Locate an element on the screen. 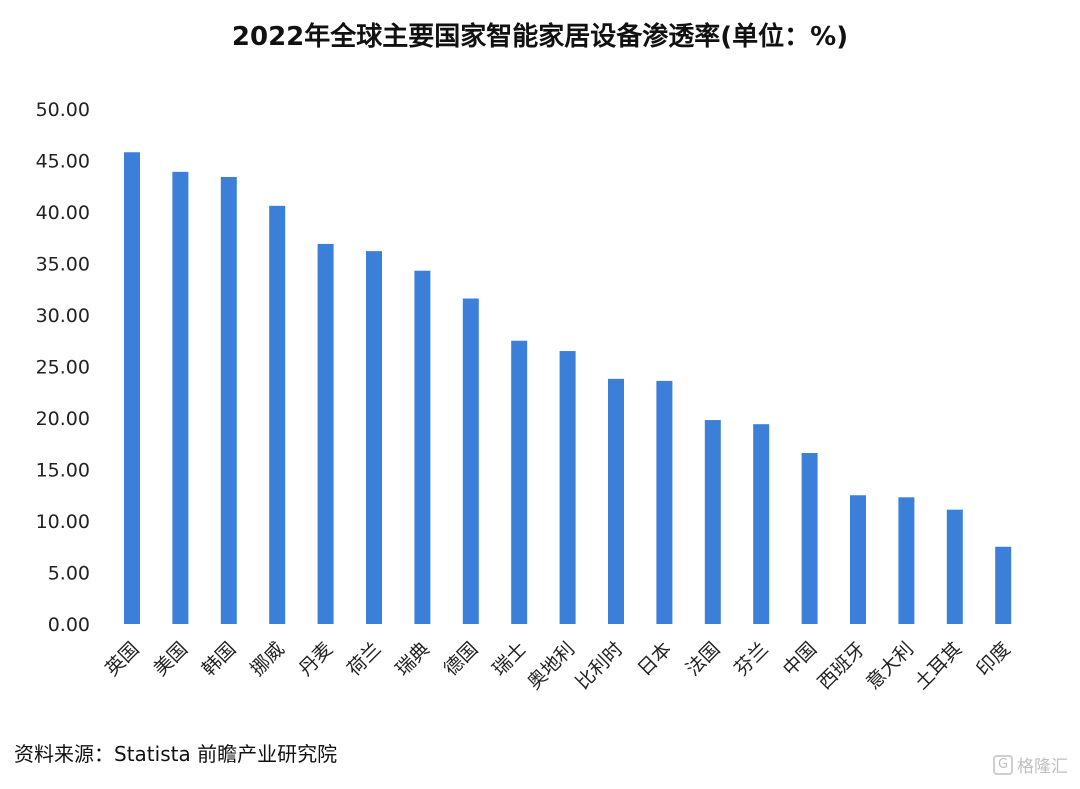 The height and width of the screenshot is (789, 1080). bar-德国 is located at coordinates (470, 461).